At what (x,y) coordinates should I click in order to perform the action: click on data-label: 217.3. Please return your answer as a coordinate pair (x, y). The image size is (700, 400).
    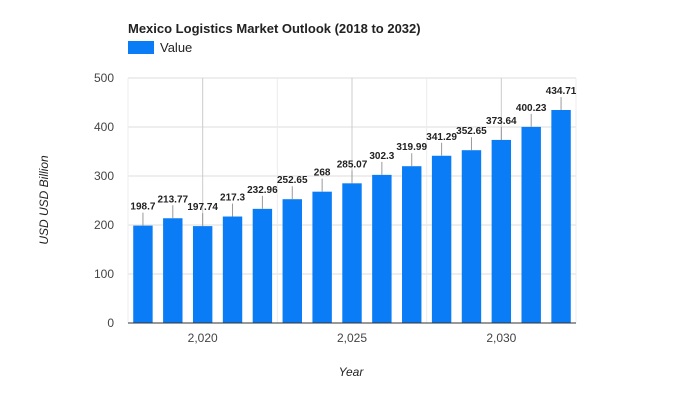
    Looking at the image, I should click on (232, 198).